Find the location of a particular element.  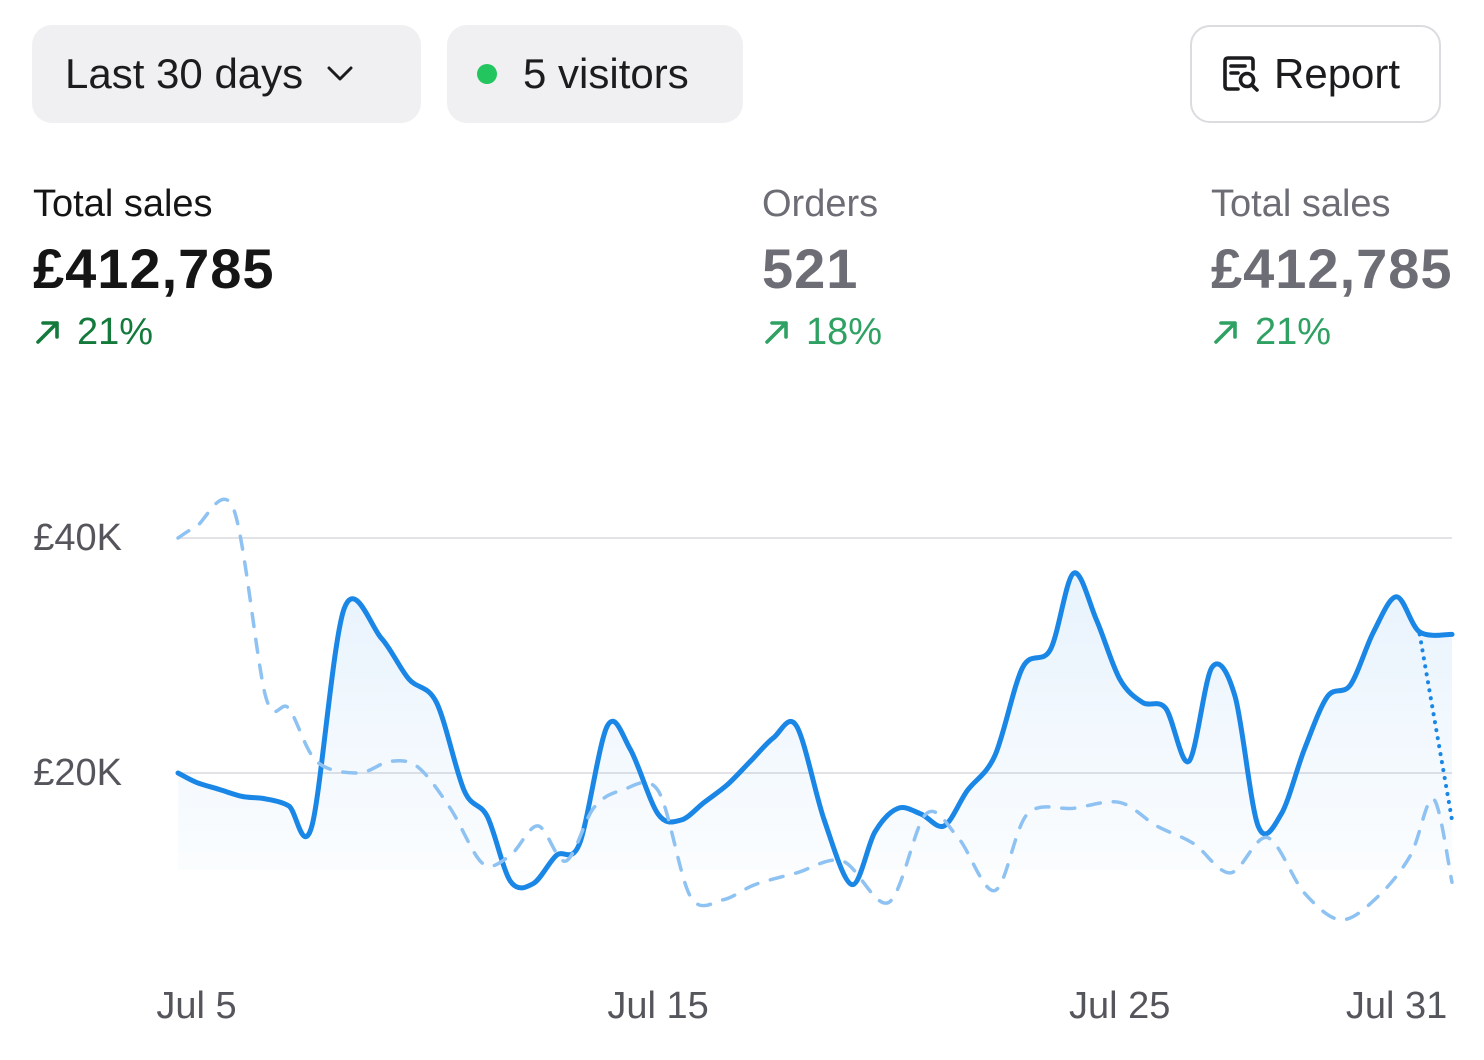

toolbar: Last 30 days 5 visitors Report is located at coordinates (742, 70).